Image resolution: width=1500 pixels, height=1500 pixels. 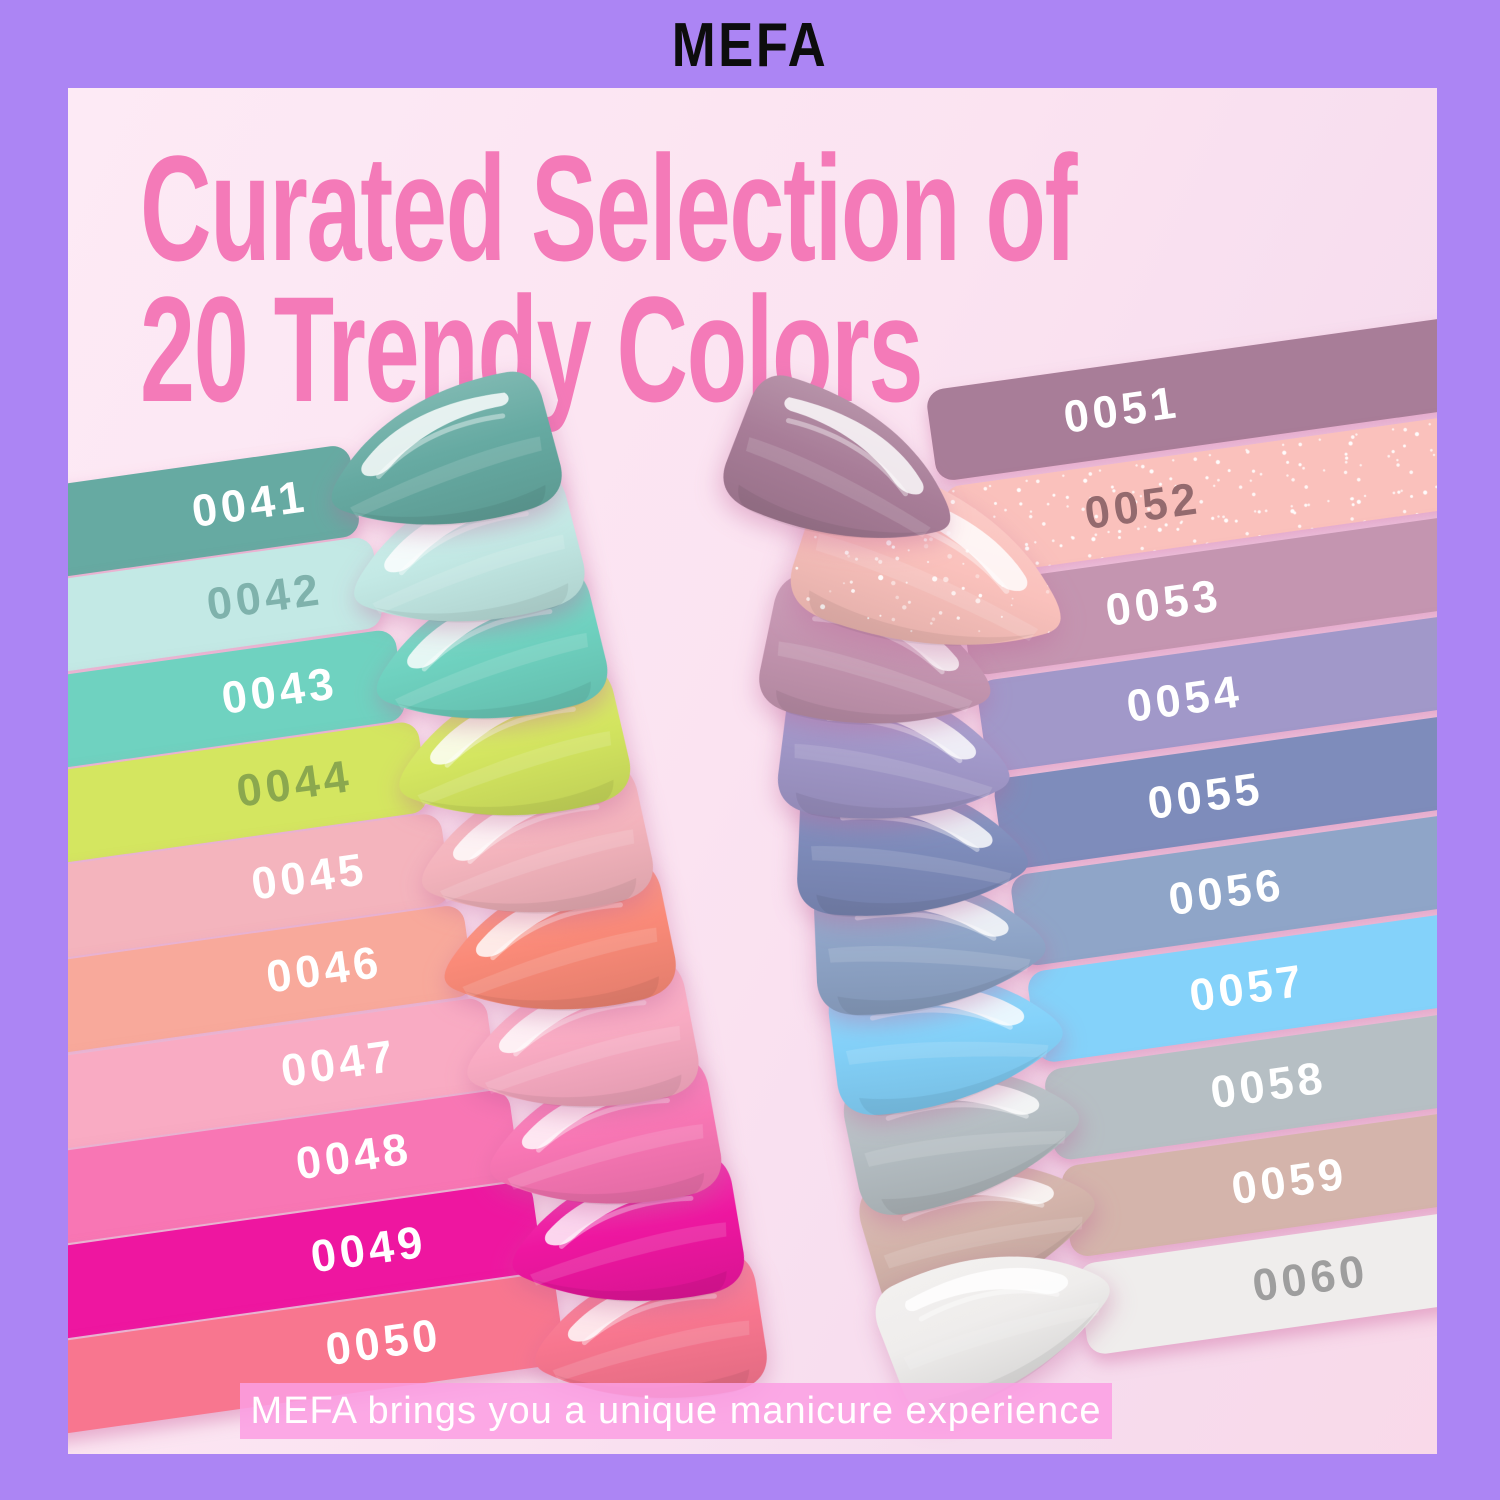 What do you see at coordinates (1310, 1277) in the screenshot?
I see `swatch-number-0060: 0060` at bounding box center [1310, 1277].